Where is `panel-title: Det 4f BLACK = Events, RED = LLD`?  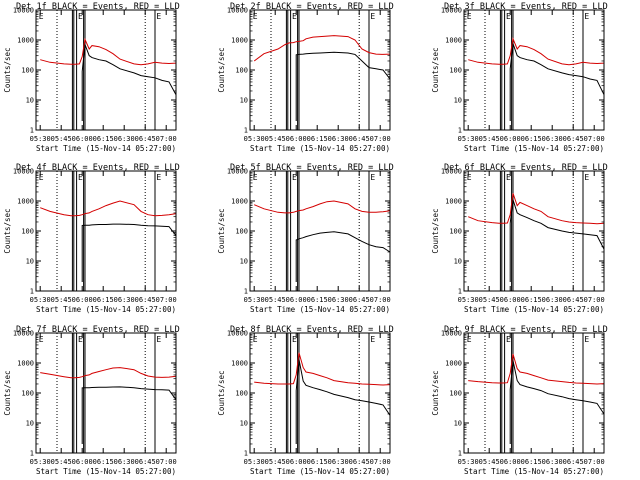 panel-title: Det 4f BLACK = Events, RED = LLD is located at coordinates (98, 168).